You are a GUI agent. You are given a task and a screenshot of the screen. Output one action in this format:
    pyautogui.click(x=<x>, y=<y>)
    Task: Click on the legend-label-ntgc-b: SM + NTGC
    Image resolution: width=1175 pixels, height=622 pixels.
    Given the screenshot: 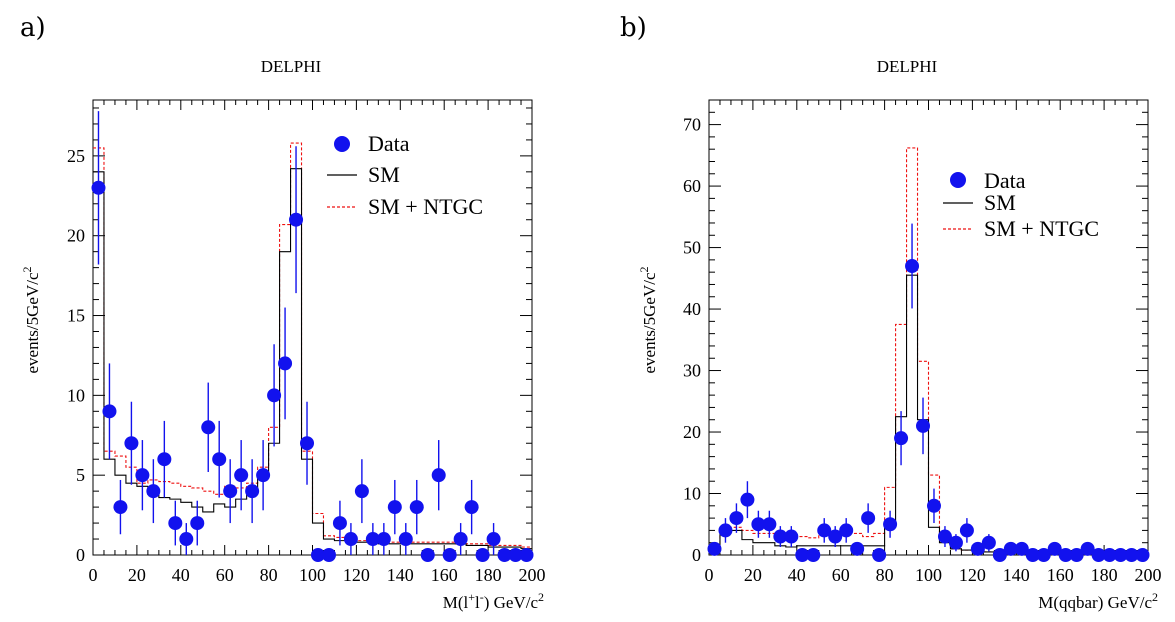 What is the action you would take?
    pyautogui.click(x=1041, y=228)
    